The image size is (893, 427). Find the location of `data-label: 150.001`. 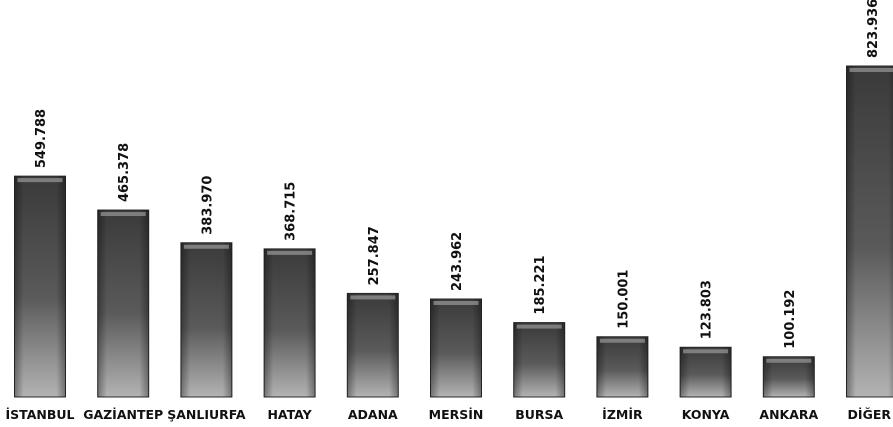

data-label: 150.001 is located at coordinates (623, 299).